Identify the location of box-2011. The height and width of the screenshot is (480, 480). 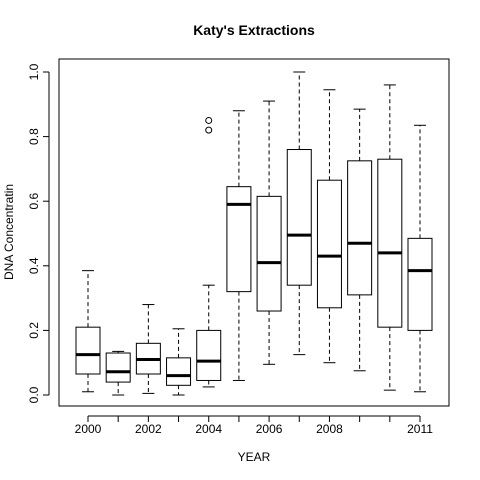
(420, 258).